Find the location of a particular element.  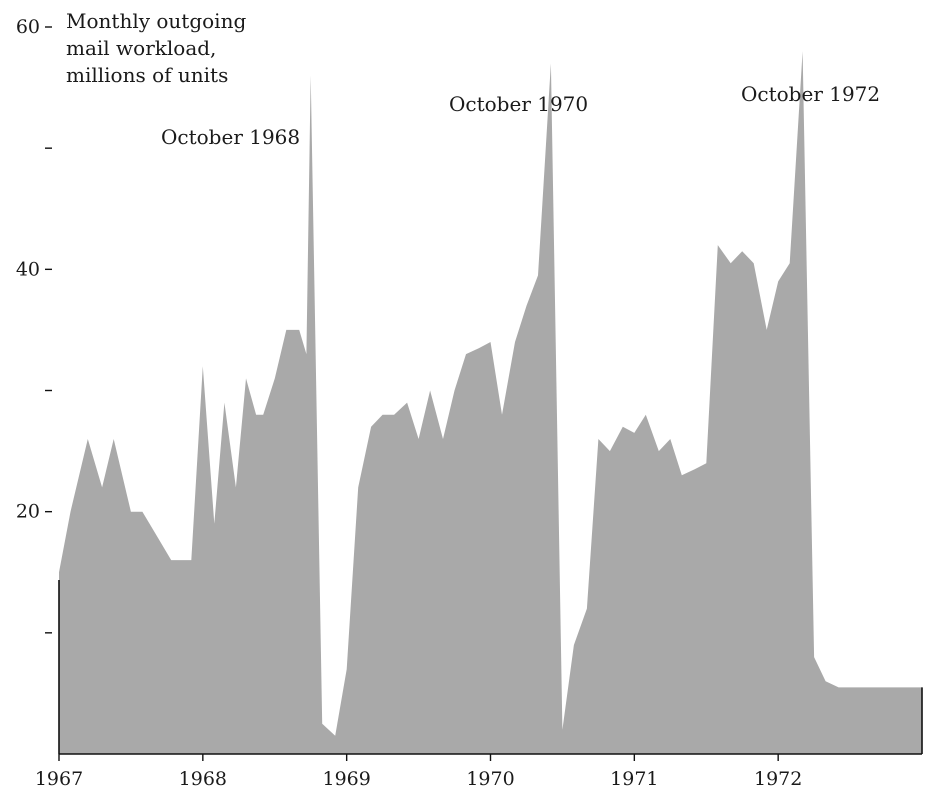

x-tick-label: 1972 is located at coordinates (778, 779).